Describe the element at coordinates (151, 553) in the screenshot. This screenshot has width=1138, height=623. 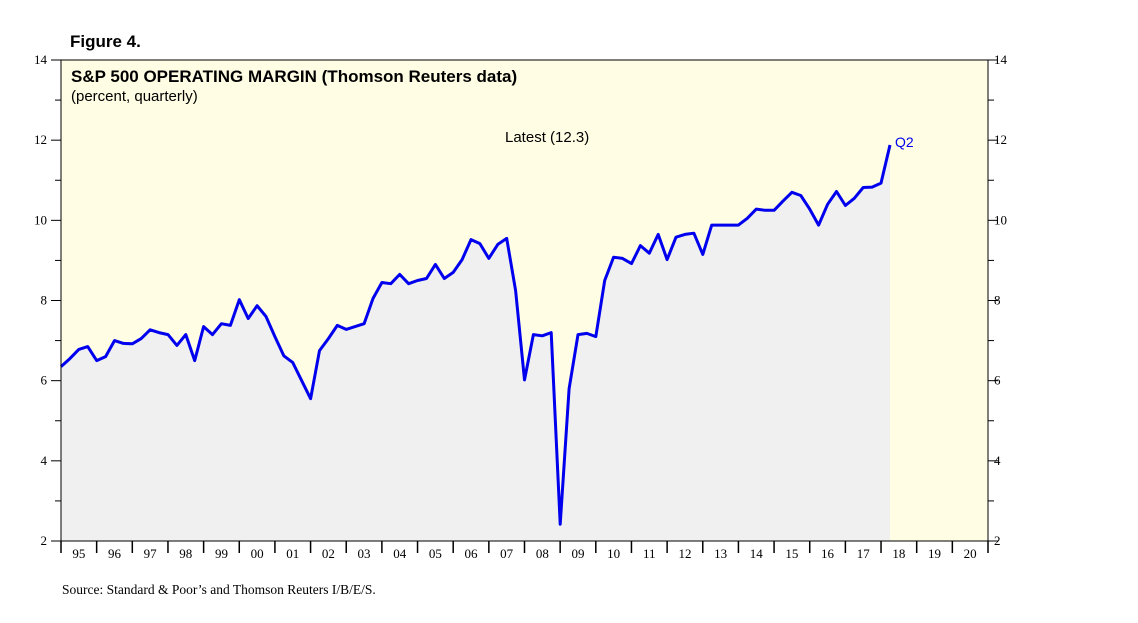
I see `x-tick-label: 97` at that location.